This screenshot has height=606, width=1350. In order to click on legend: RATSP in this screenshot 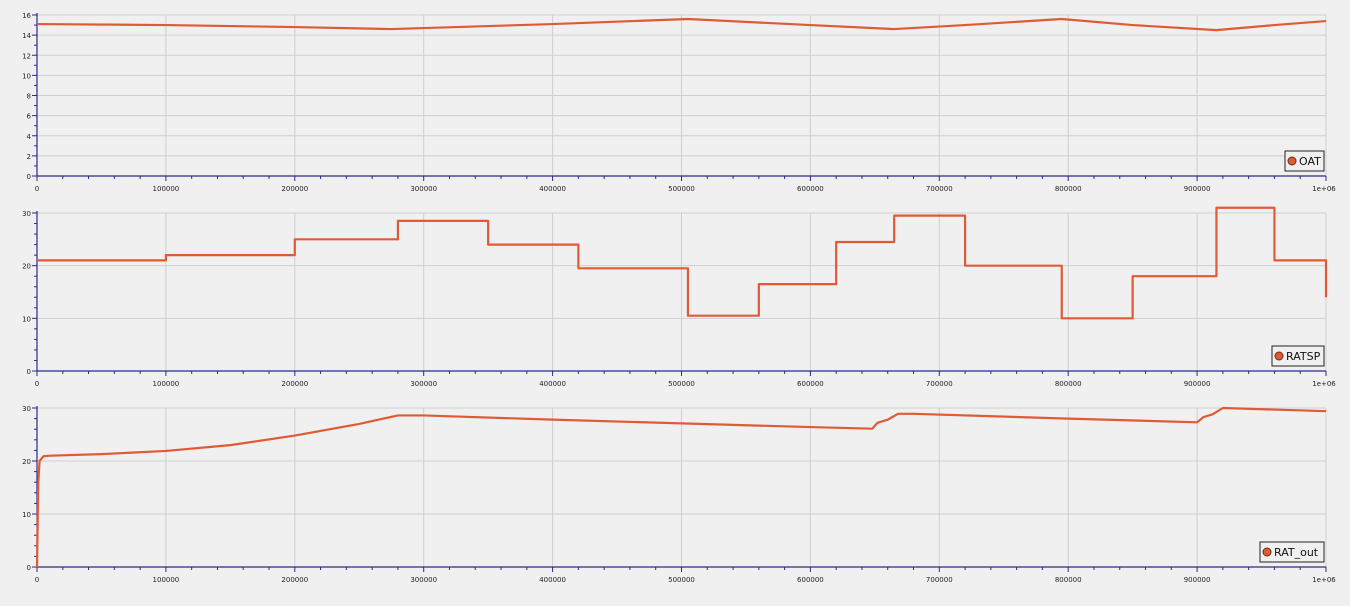, I will do `click(1298, 356)`.